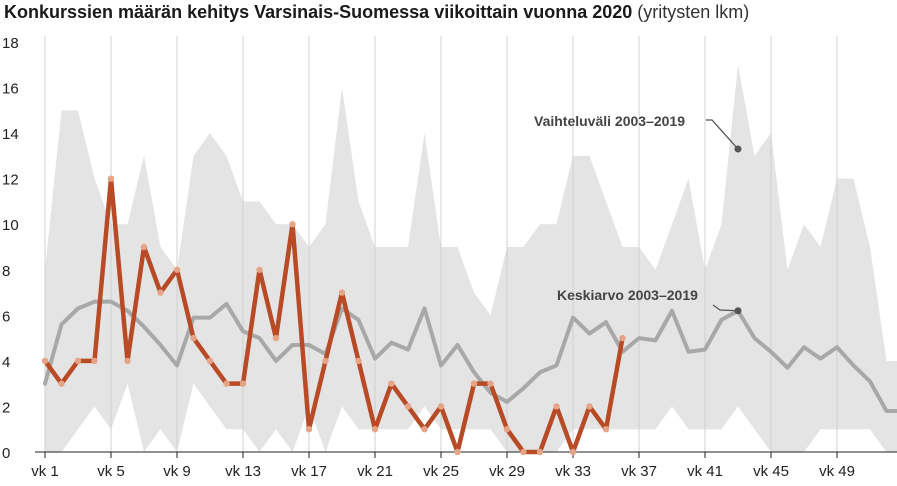  Describe the element at coordinates (6, 362) in the screenshot. I see `y-tick-label-2: 4` at that location.